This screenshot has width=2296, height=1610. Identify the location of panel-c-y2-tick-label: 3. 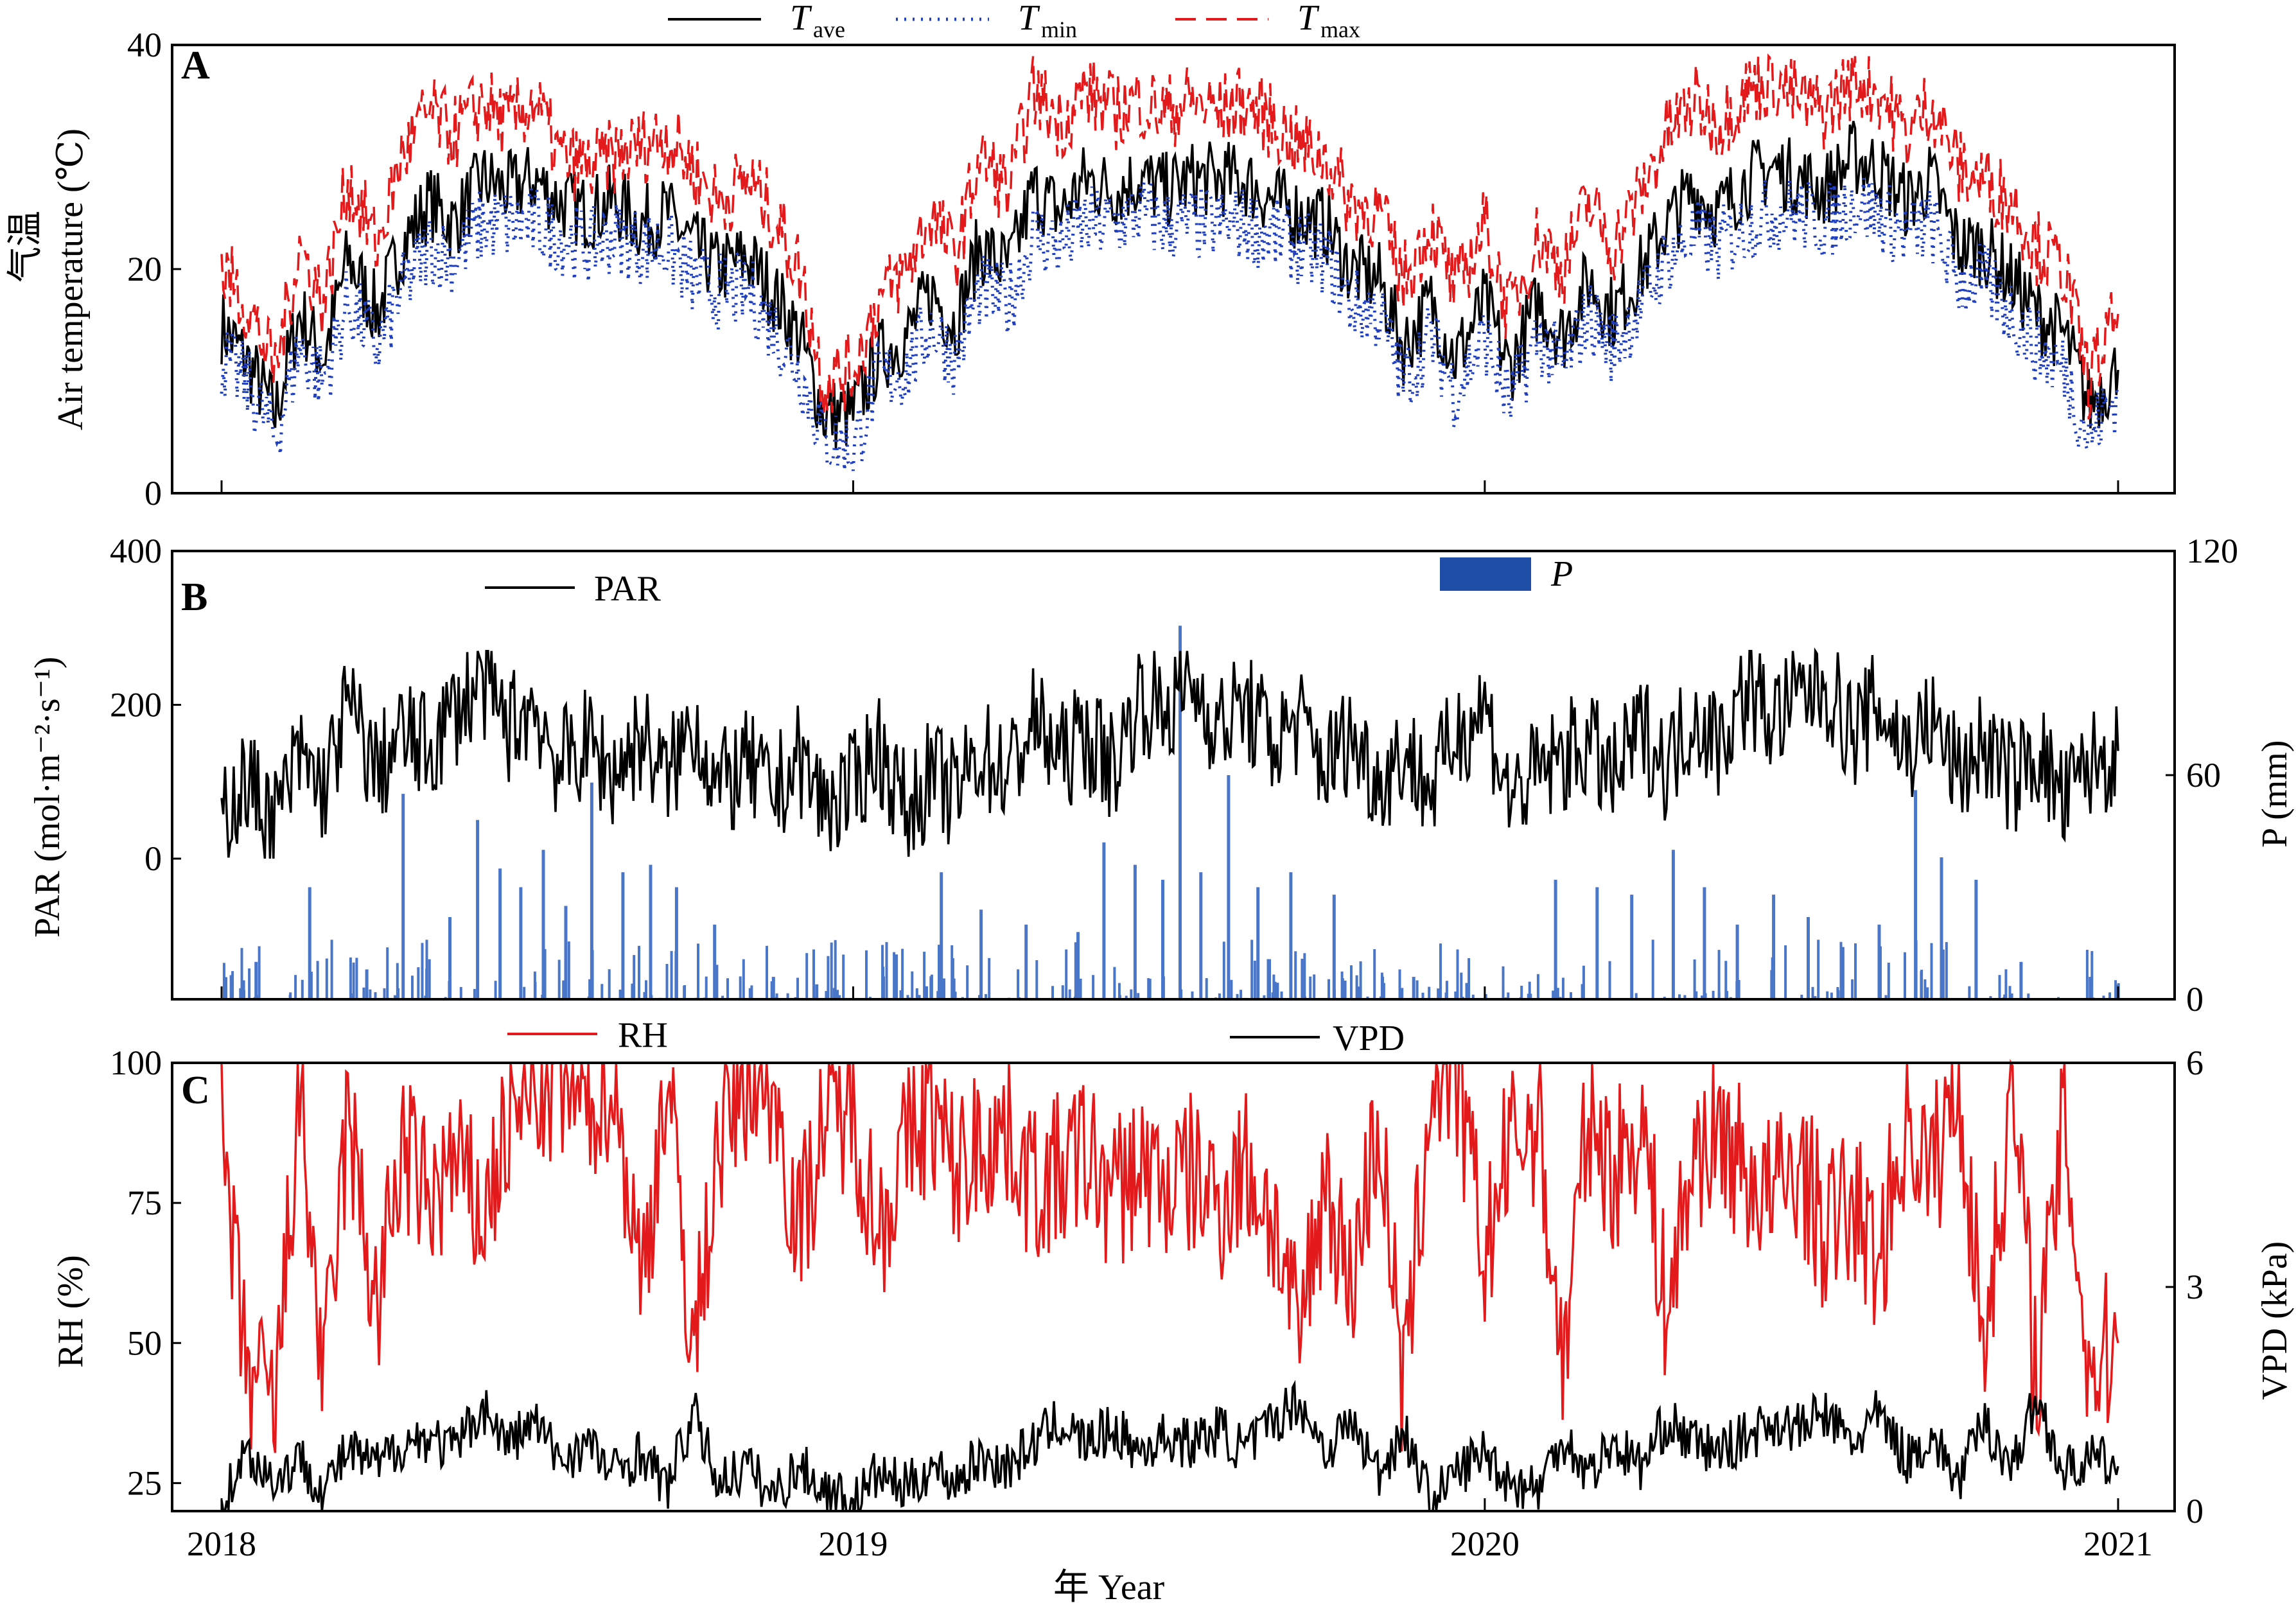
(2195, 1287).